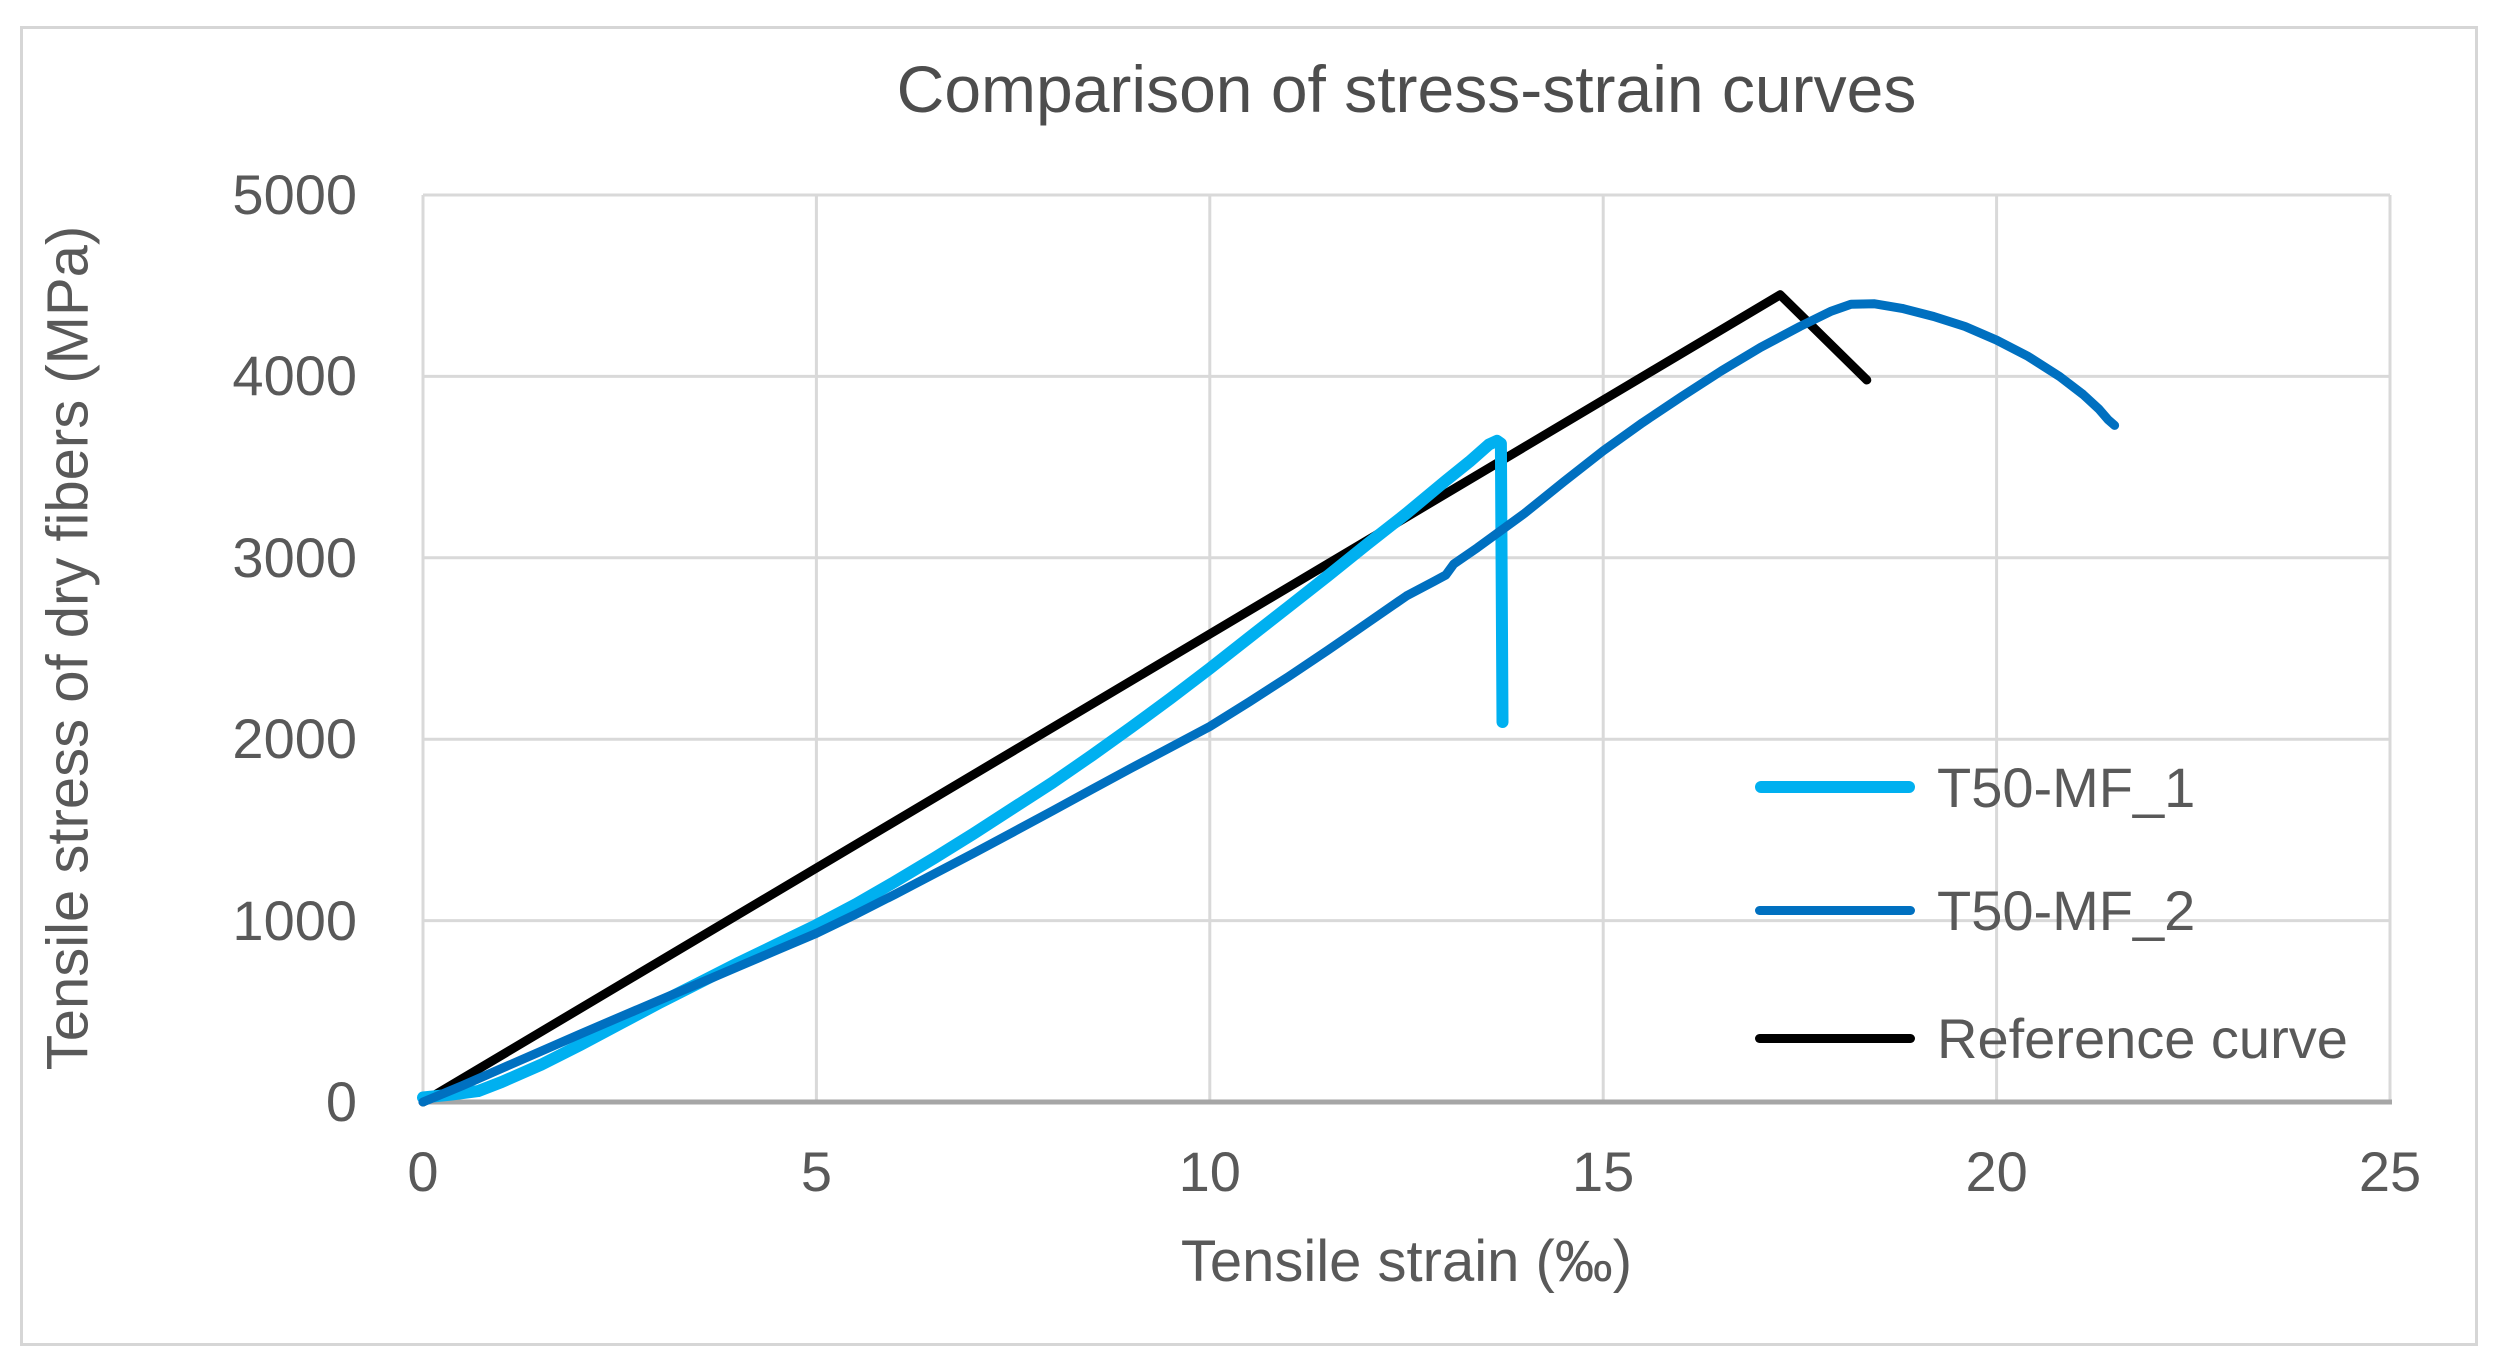 This screenshot has width=2500, height=1370. What do you see at coordinates (2142, 1038) in the screenshot?
I see `legend-label: Reference curve` at bounding box center [2142, 1038].